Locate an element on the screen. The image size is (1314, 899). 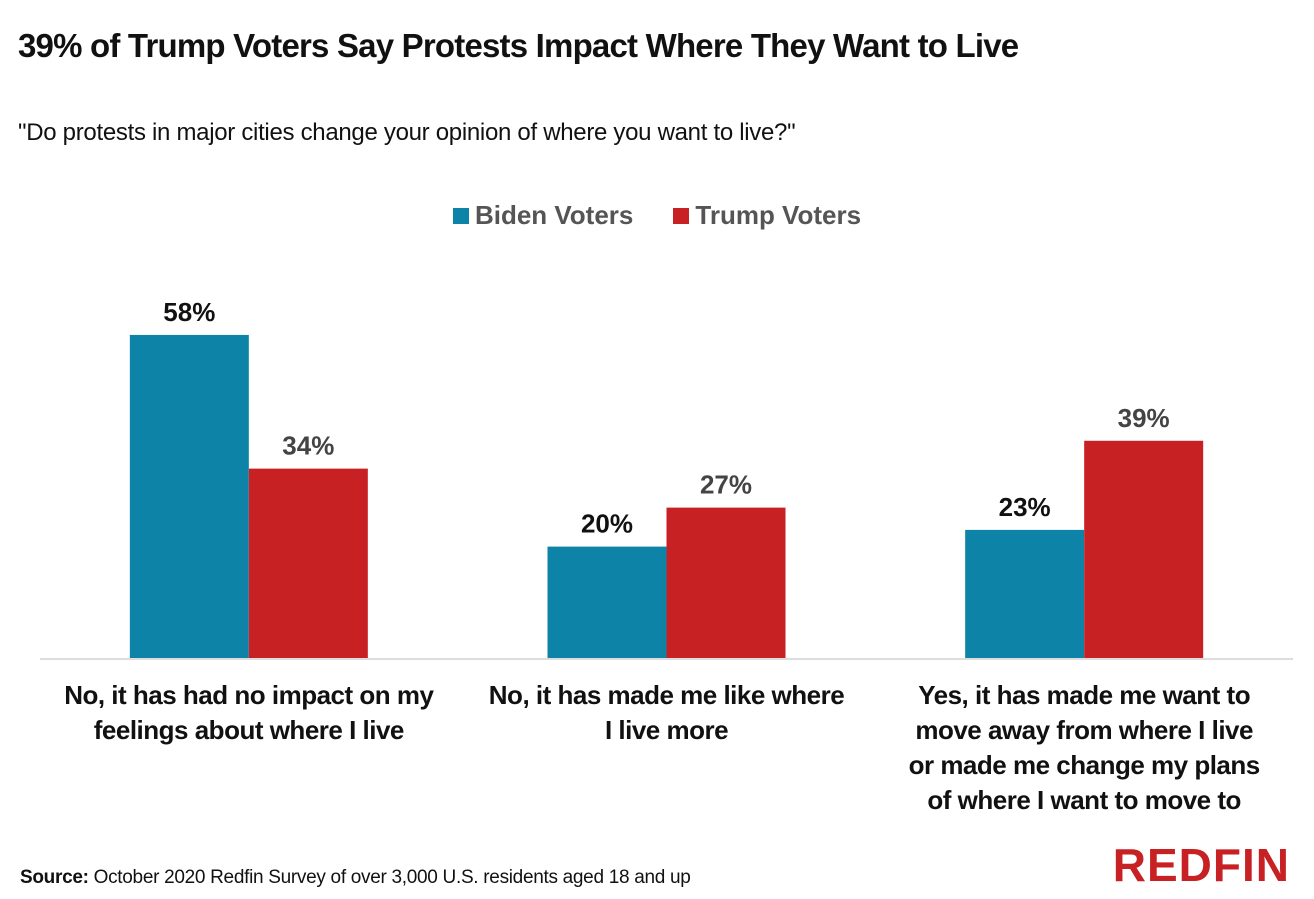
redfin-logo: REDFIN is located at coordinates (1201, 865).